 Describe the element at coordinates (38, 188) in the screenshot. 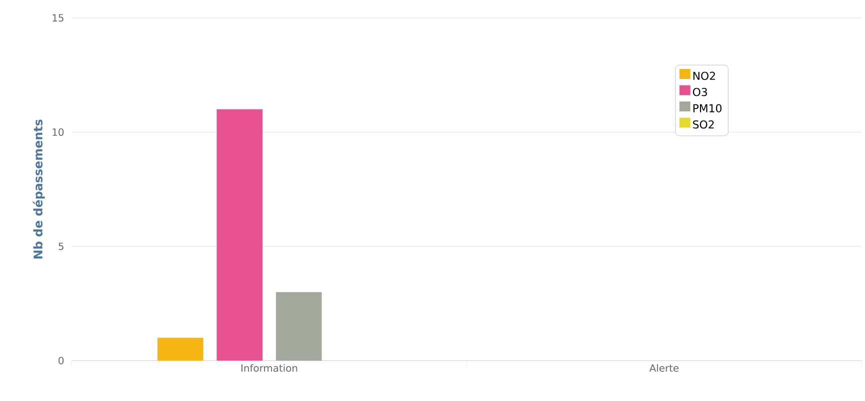

I see `y-axis-title: Nb de dépassements` at that location.